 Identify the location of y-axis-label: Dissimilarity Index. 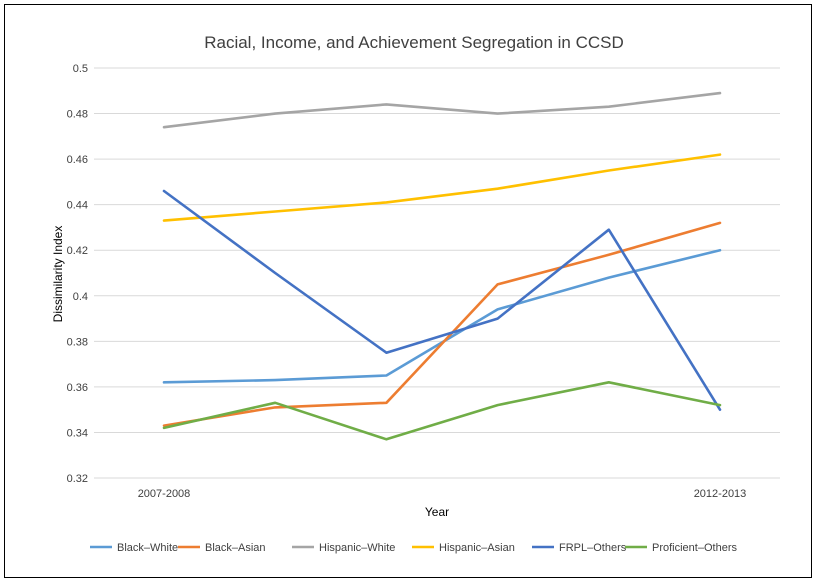
(58, 274).